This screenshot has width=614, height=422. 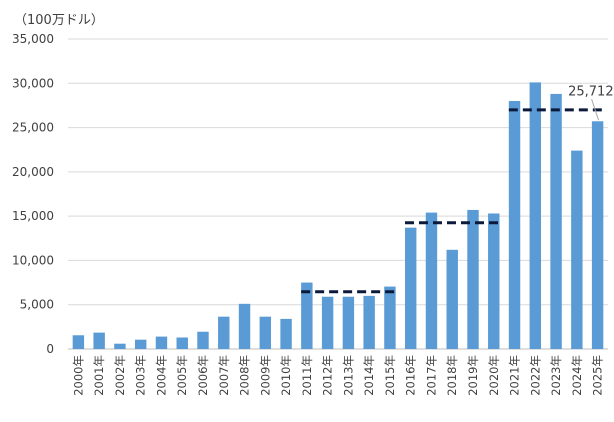 What do you see at coordinates (78, 375) in the screenshot?
I see `x-tick-label: 2000年` at bounding box center [78, 375].